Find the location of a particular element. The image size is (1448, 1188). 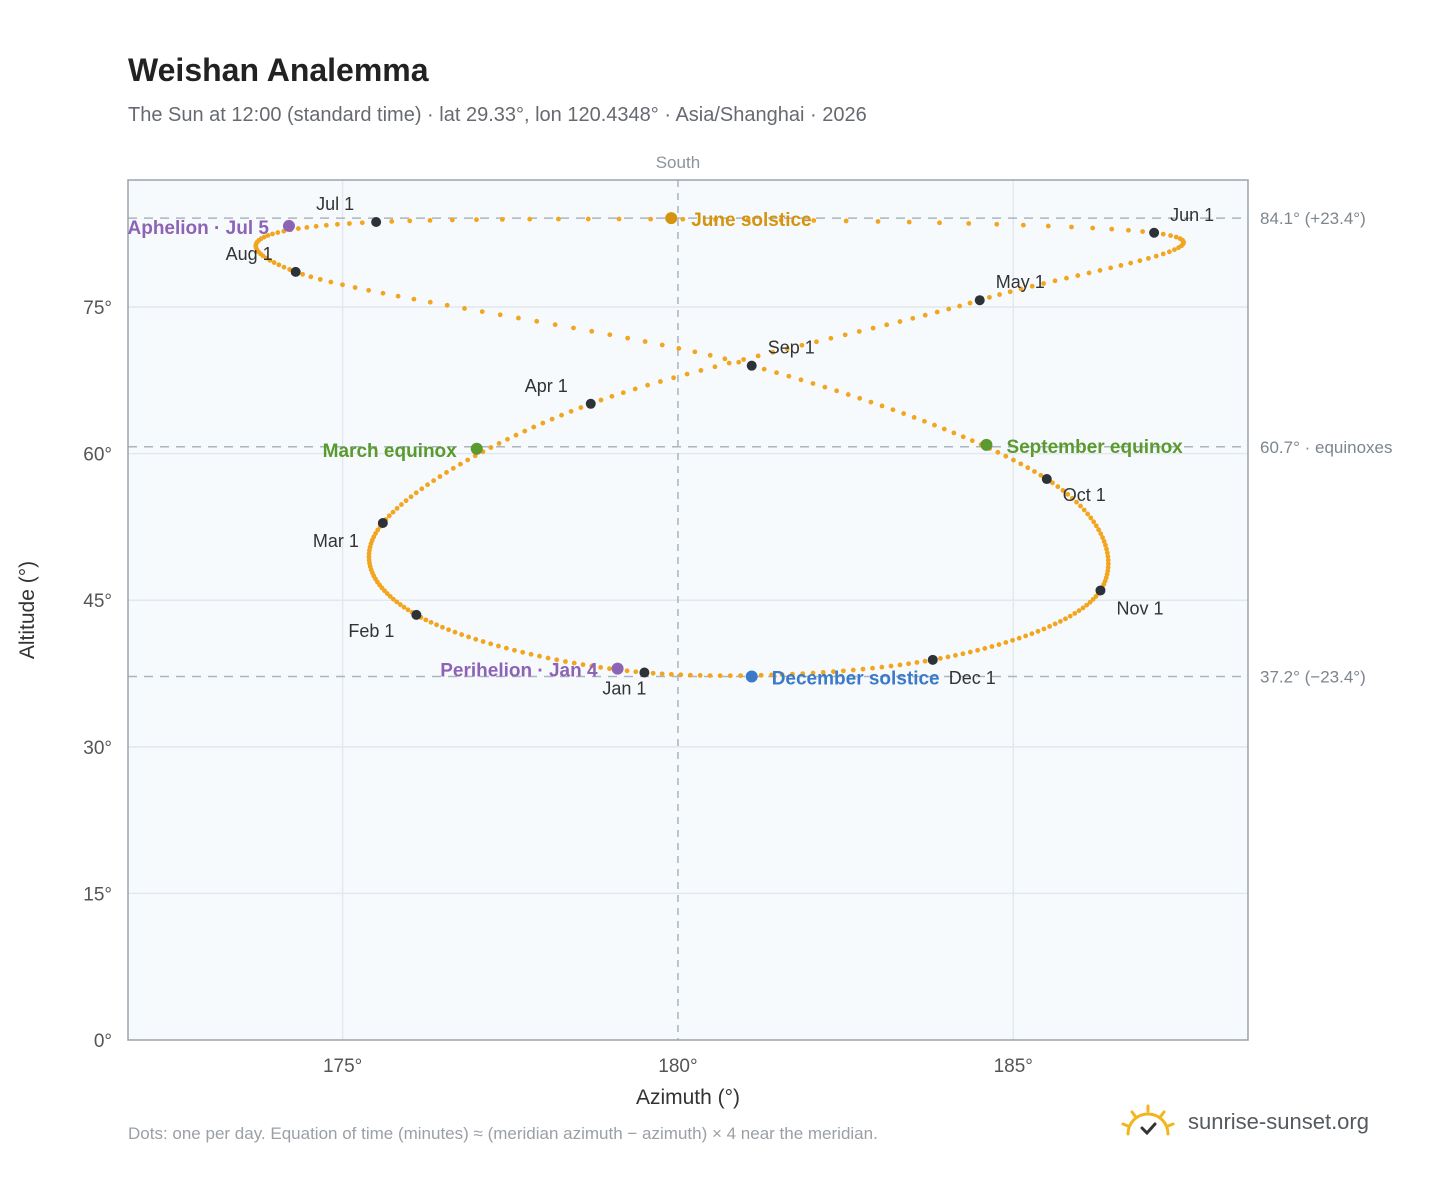

y-tick-label: 45° is located at coordinates (97, 601).